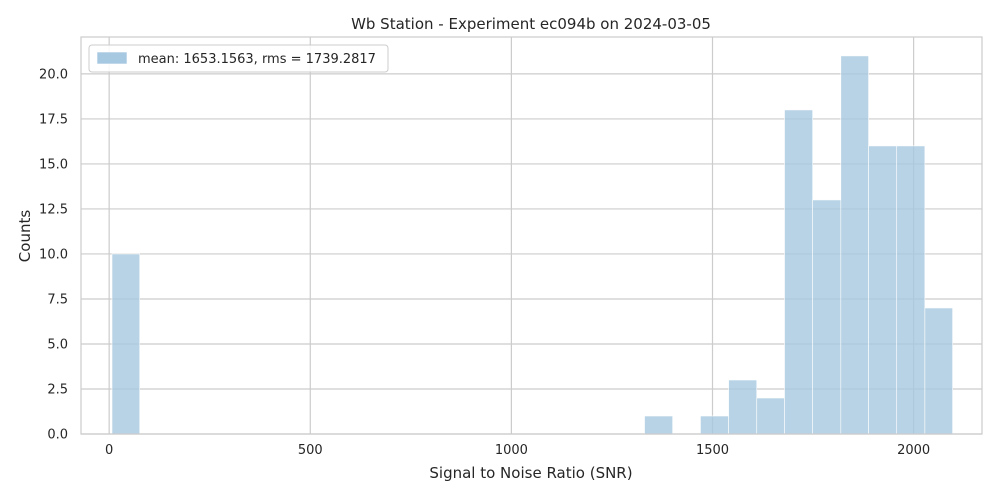 The image size is (1000, 500). What do you see at coordinates (57, 435) in the screenshot?
I see `y-tick-label: 0.0` at bounding box center [57, 435].